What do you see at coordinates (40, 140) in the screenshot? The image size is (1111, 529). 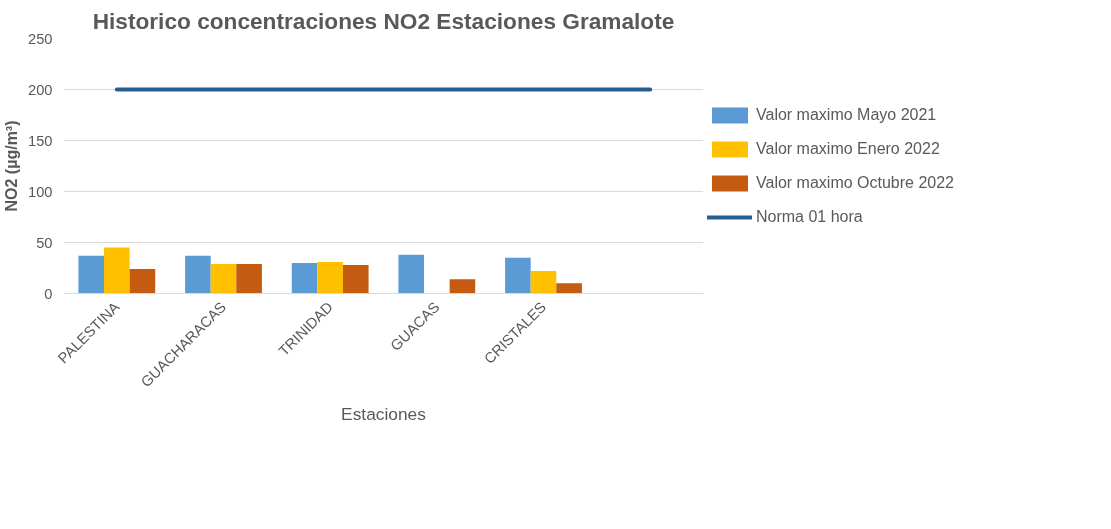 I see `y-tick-label: 150` at bounding box center [40, 140].